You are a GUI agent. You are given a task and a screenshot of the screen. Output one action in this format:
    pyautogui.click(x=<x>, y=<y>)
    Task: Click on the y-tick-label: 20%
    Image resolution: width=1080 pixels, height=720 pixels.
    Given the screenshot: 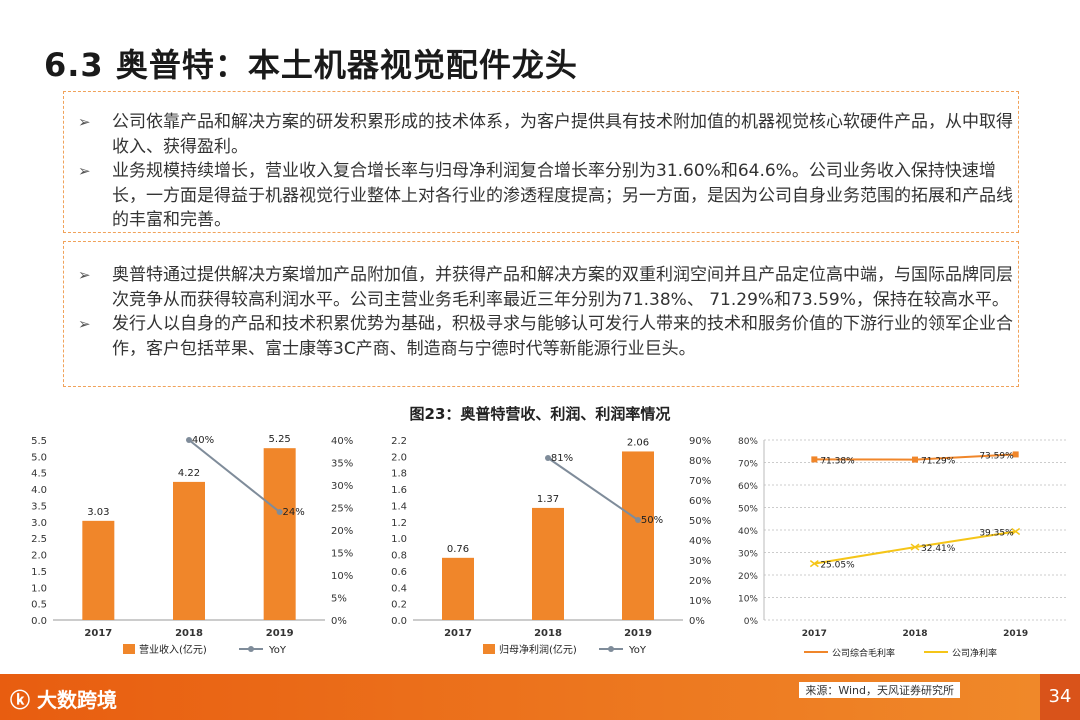 What is the action you would take?
    pyautogui.click(x=748, y=577)
    